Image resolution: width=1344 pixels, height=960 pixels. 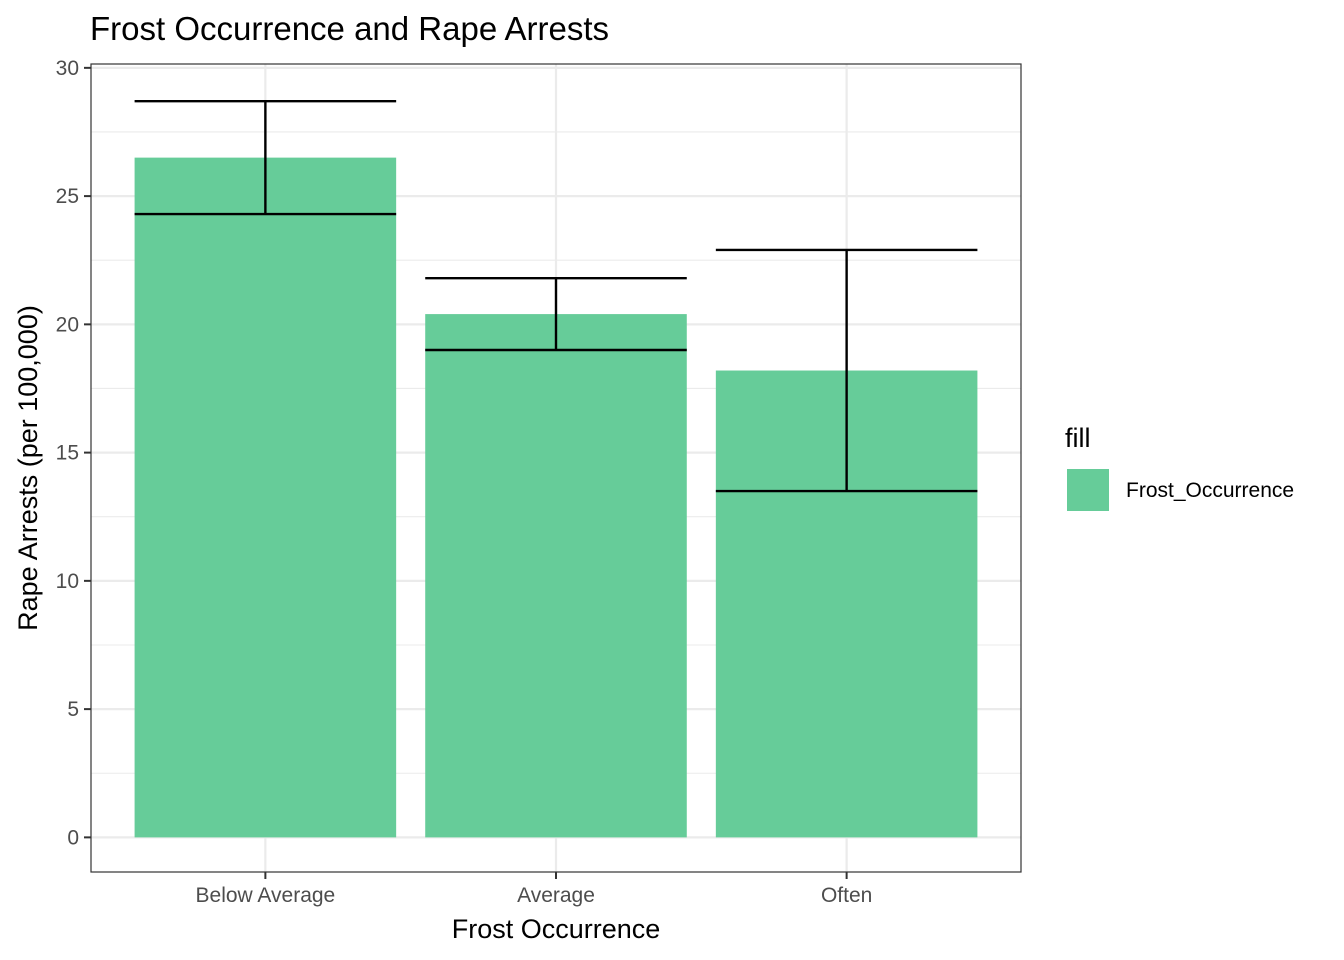 I want to click on legend-title: fill, so click(x=1078, y=438).